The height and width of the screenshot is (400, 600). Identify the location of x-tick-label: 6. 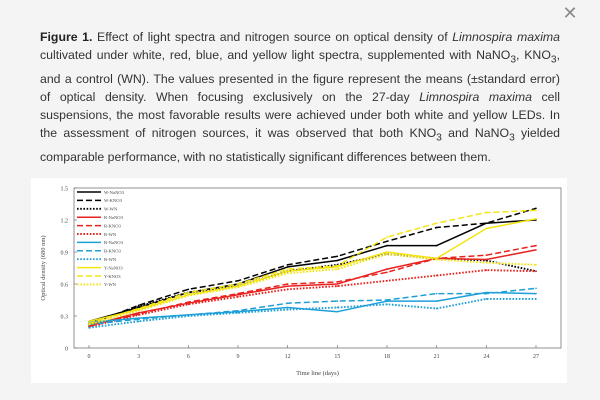
(188, 357).